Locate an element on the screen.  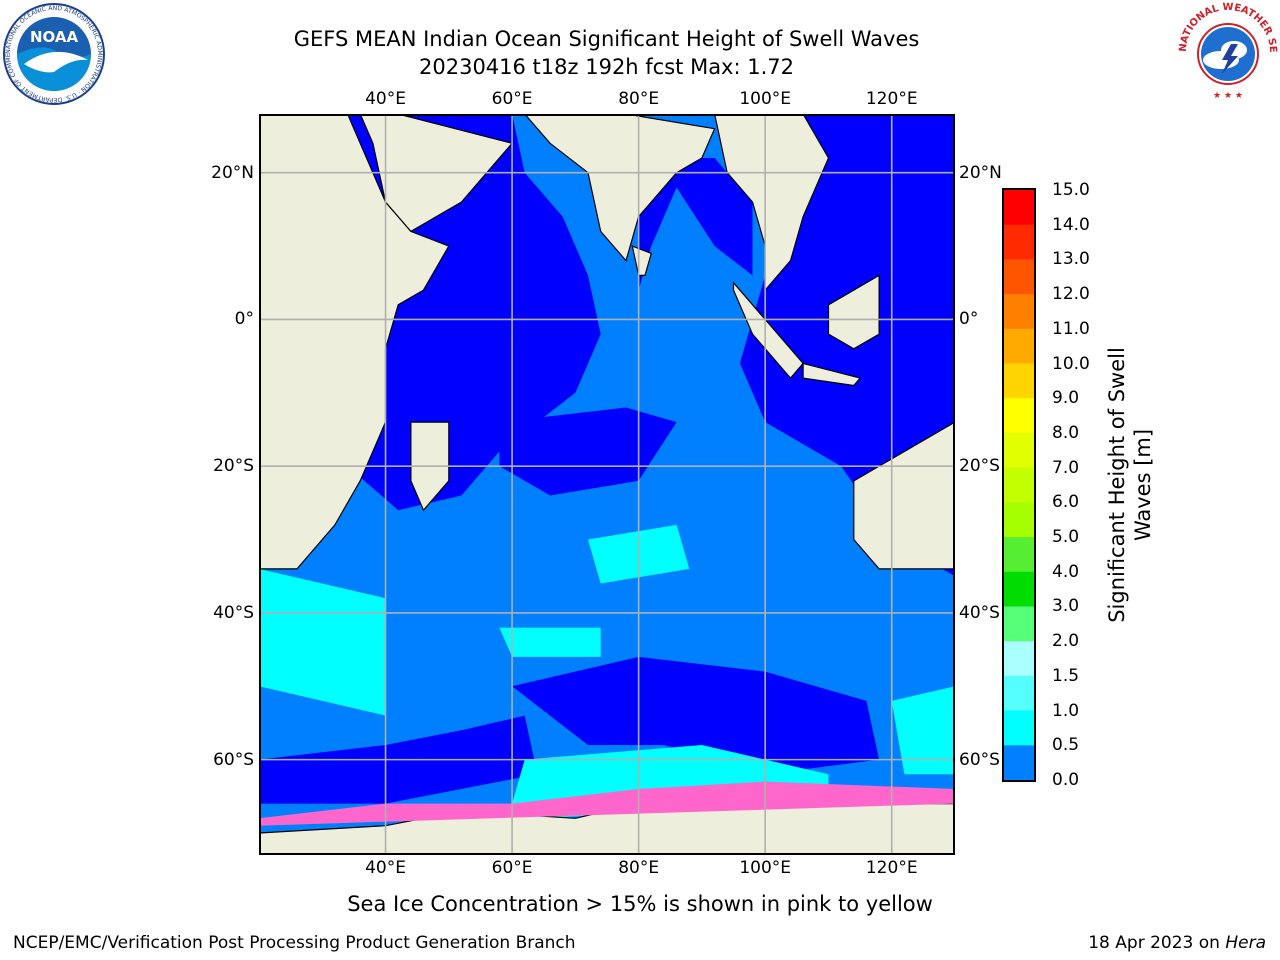
colorbar-tick-label: 8.0 is located at coordinates (1066, 432).